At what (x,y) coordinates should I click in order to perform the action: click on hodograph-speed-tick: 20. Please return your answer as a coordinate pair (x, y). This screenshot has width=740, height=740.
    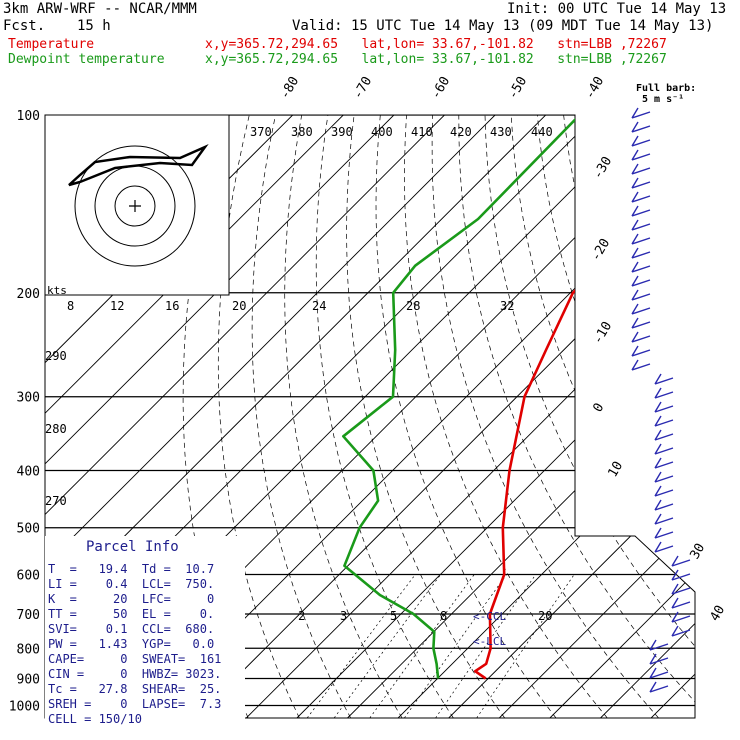
    Looking at the image, I should click on (239, 306).